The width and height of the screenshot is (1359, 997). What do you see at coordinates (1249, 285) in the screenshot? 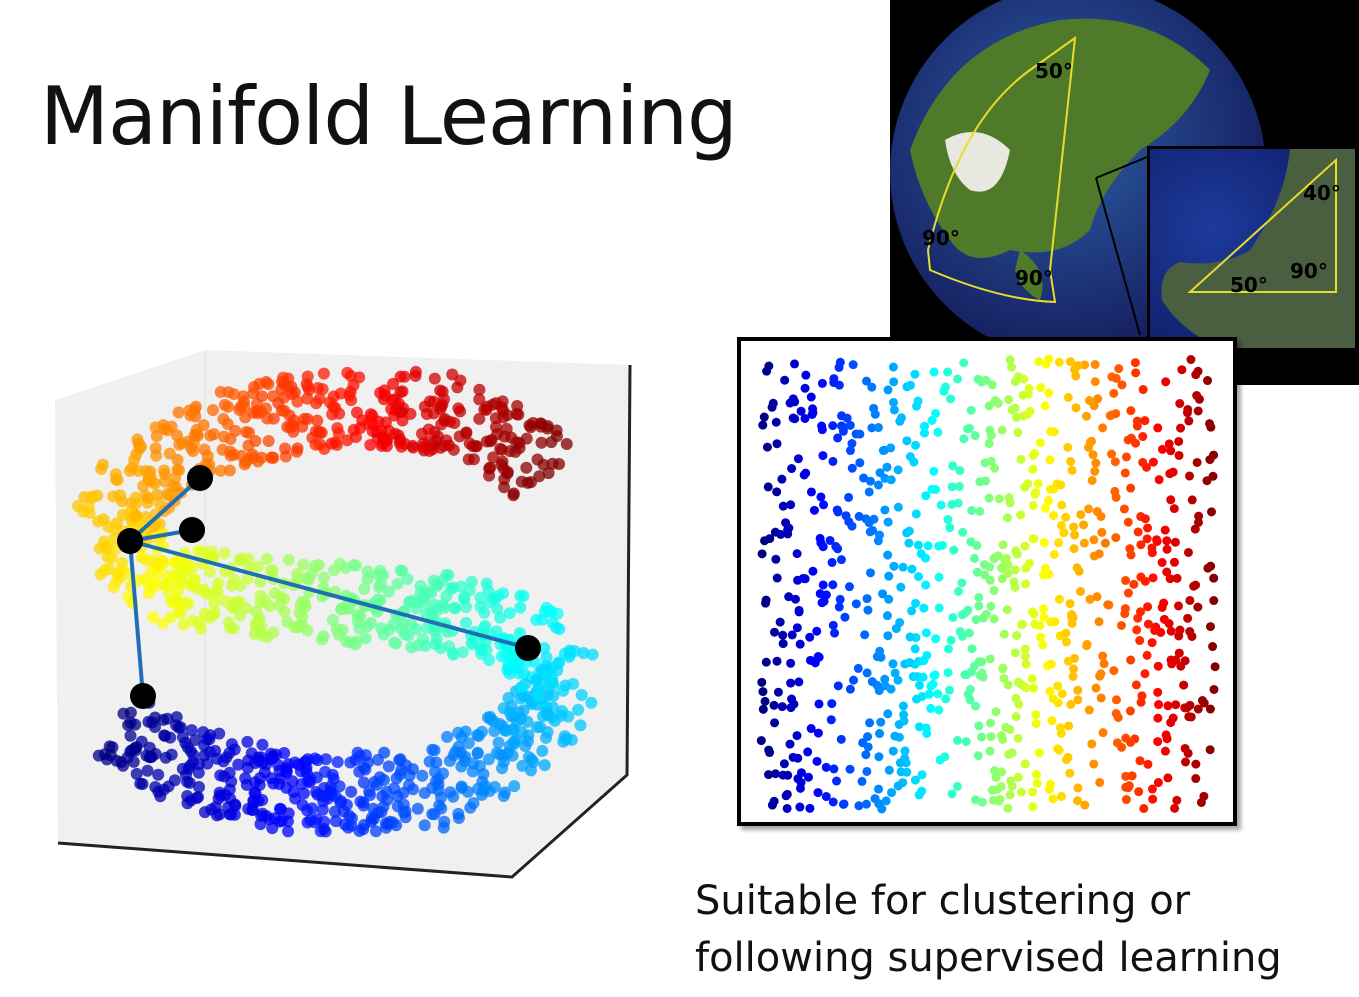
I see `inset-label-left: 50°` at bounding box center [1249, 285].